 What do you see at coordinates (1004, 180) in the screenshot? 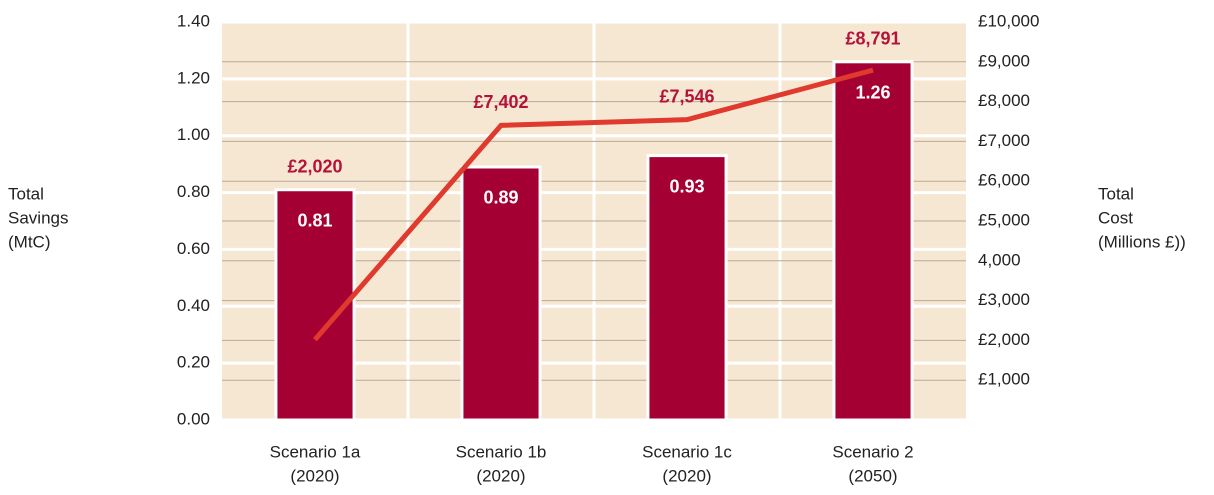
I see `y2-tick-label: £6,000` at bounding box center [1004, 180].